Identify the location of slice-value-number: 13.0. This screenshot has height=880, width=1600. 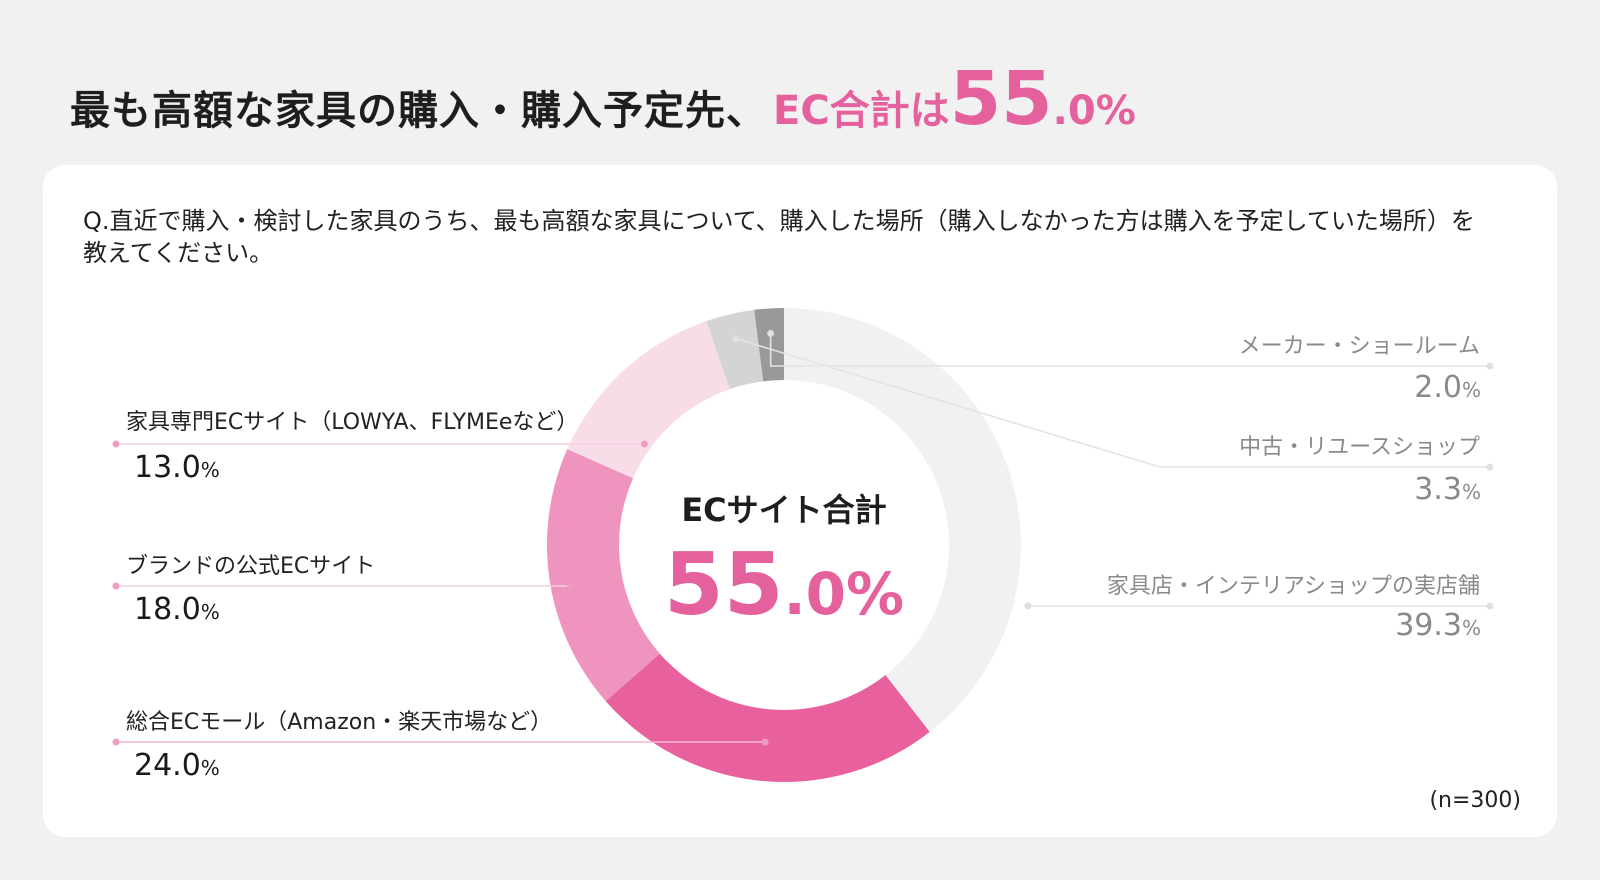
(167, 467).